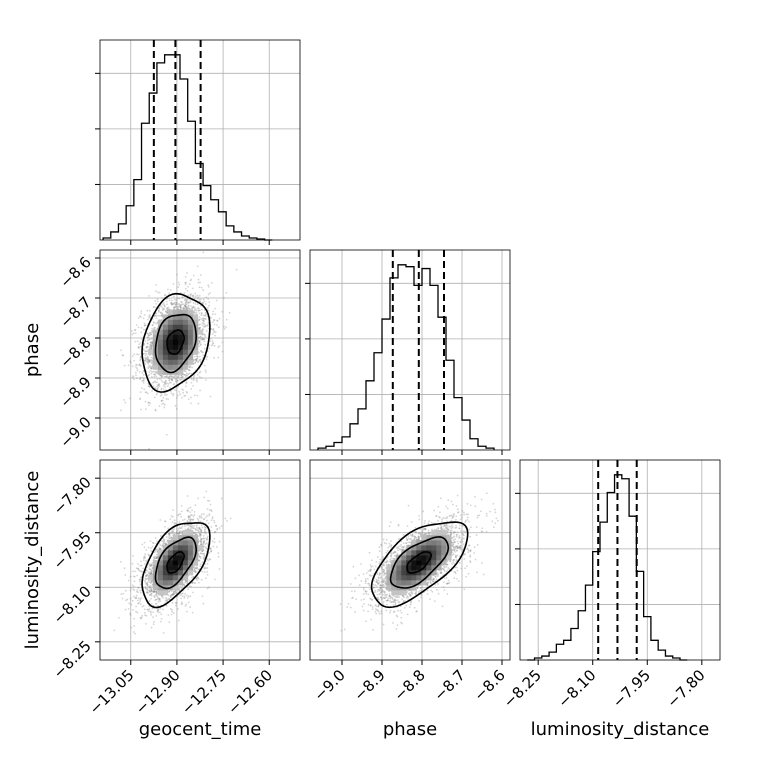 This screenshot has width=760, height=760. I want to click on histogram-phase, so click(406, 357).